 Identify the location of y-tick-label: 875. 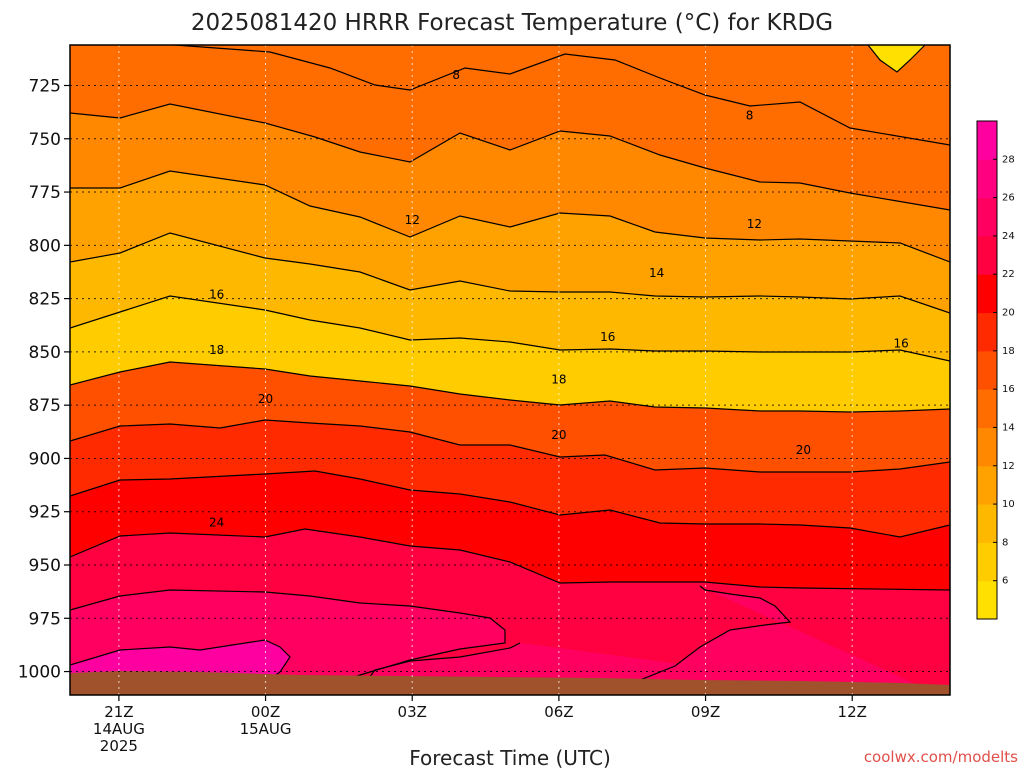
(45, 406).